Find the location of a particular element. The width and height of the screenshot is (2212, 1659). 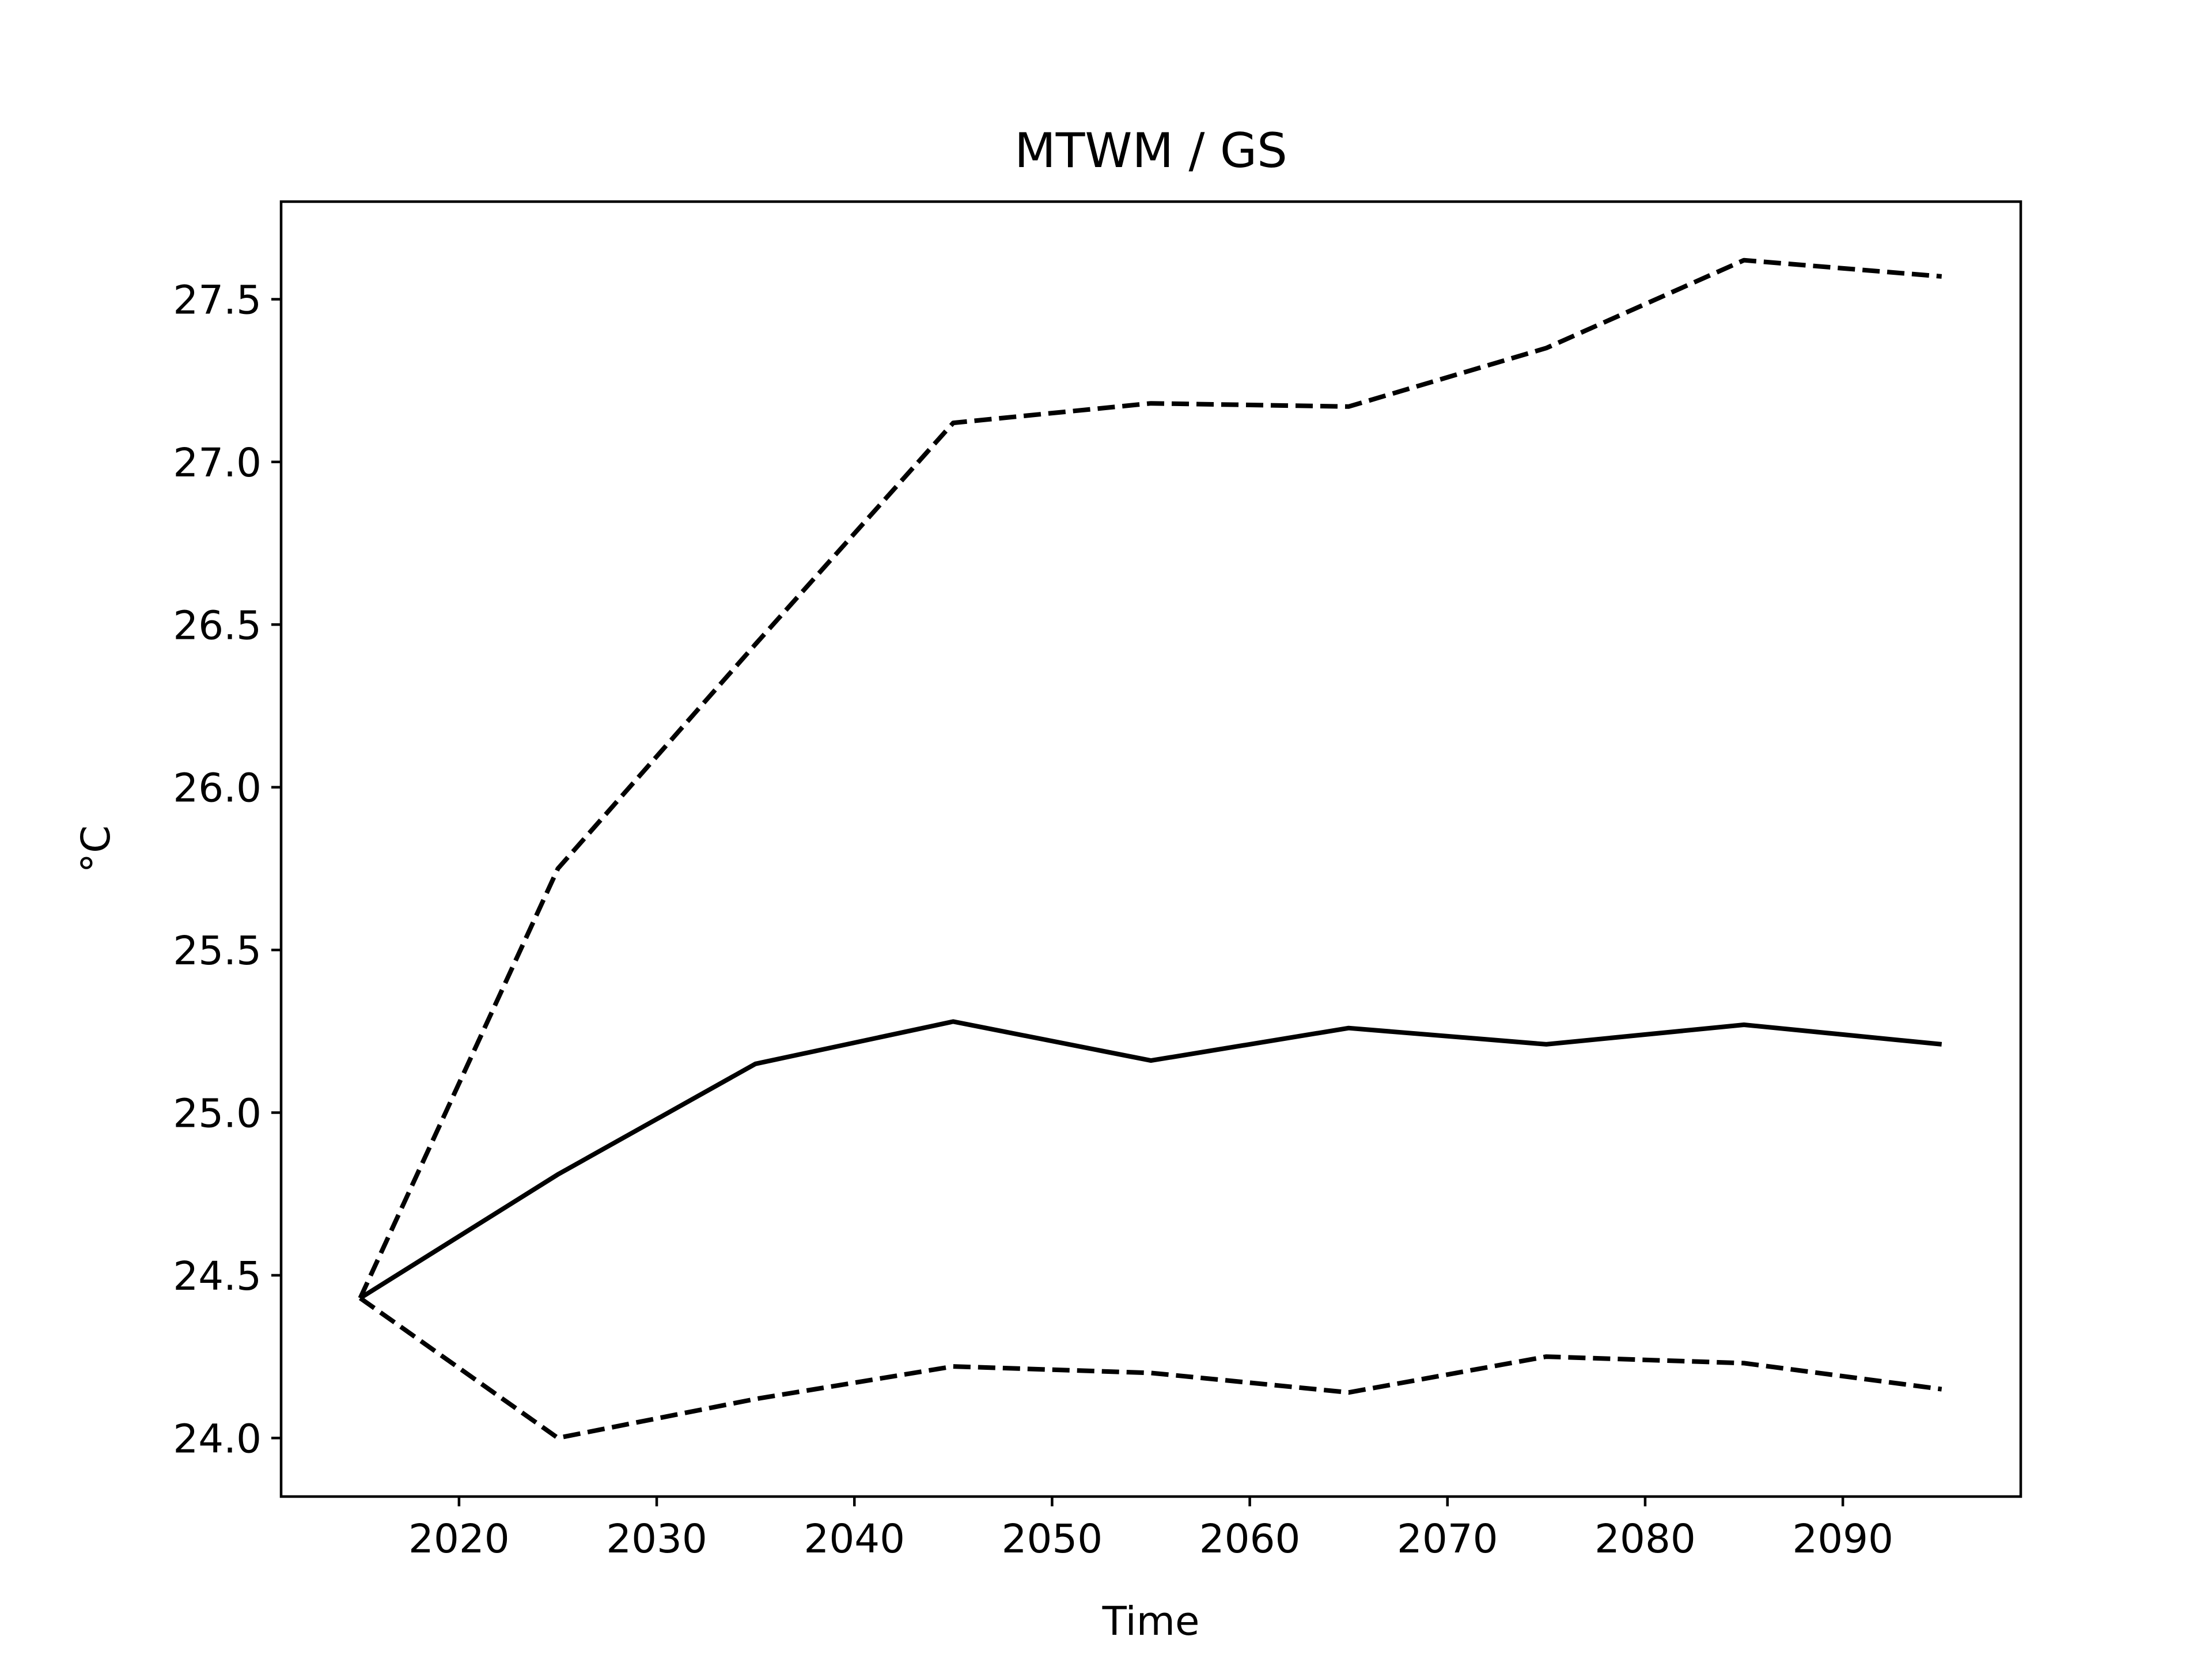

y-tick-label: 27.0 is located at coordinates (217, 463).